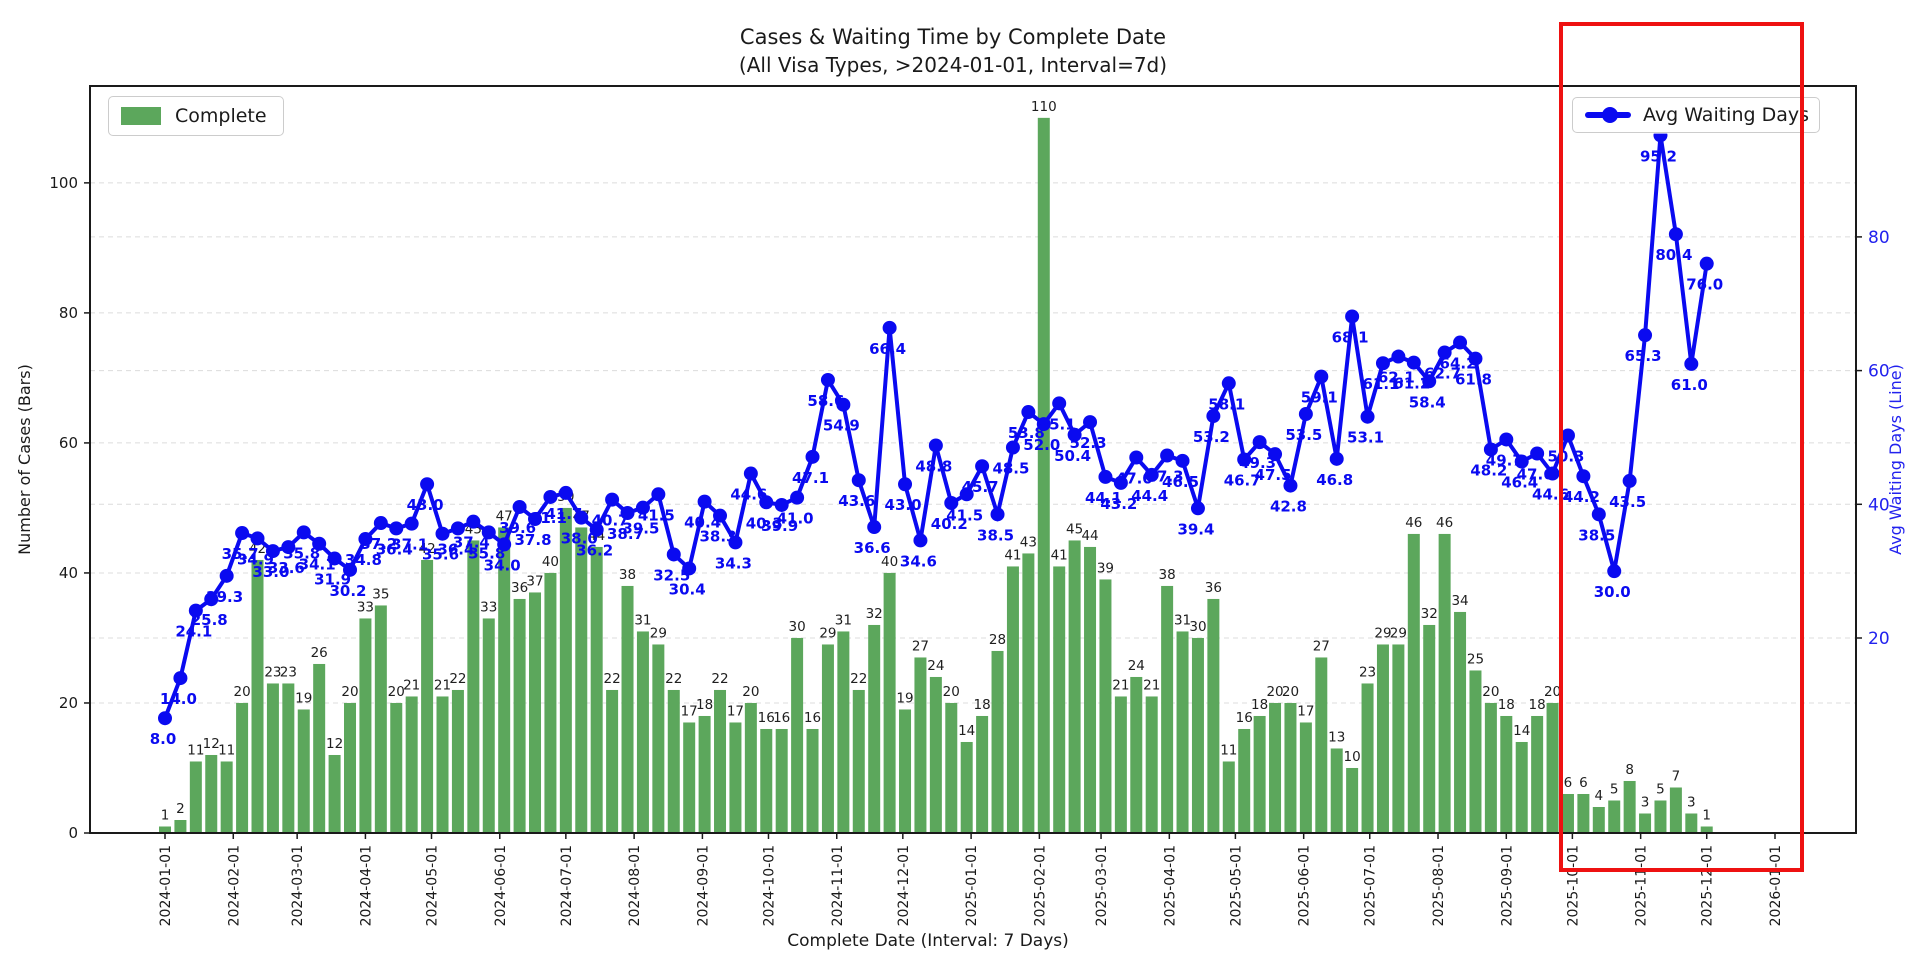 The image size is (1920, 954). Describe the element at coordinates (68, 573) in the screenshot. I see `y-left-tick-label: 40` at that location.